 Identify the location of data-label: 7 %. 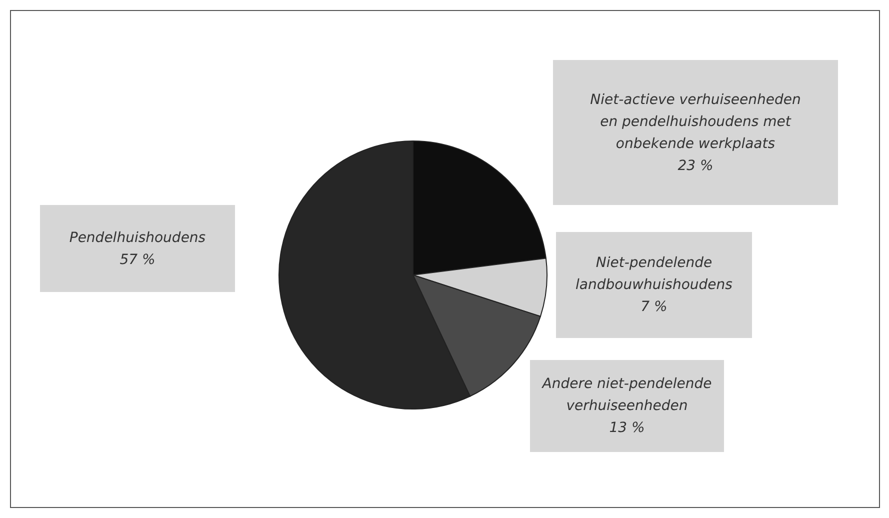
(654, 307).